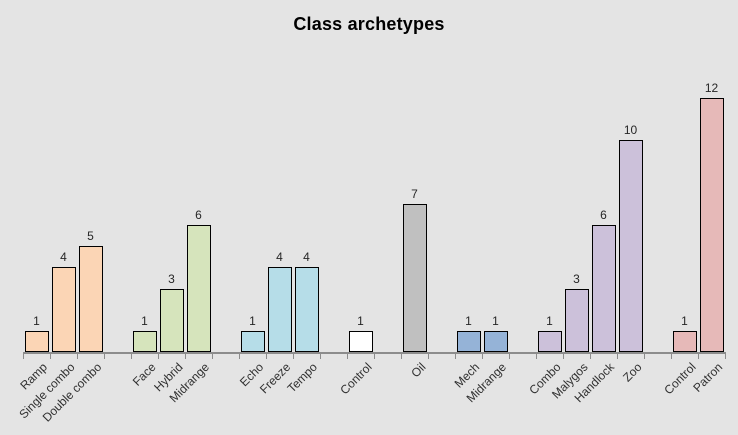 This screenshot has height=435, width=738. I want to click on bar-echo, so click(252, 341).